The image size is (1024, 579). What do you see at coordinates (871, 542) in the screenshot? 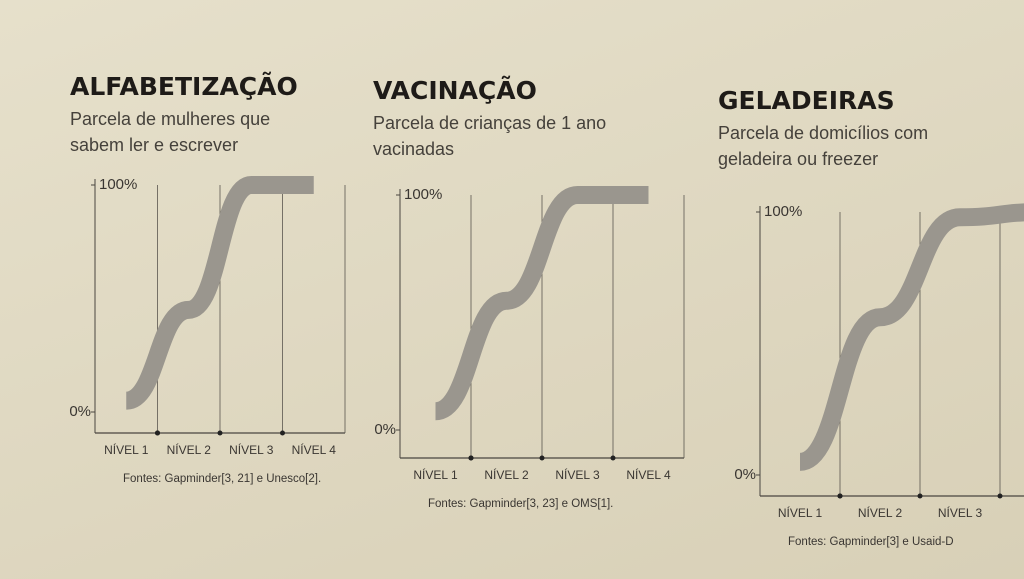
I see `source: Fontes: Gapminder[3] e Usaid-D` at bounding box center [871, 542].